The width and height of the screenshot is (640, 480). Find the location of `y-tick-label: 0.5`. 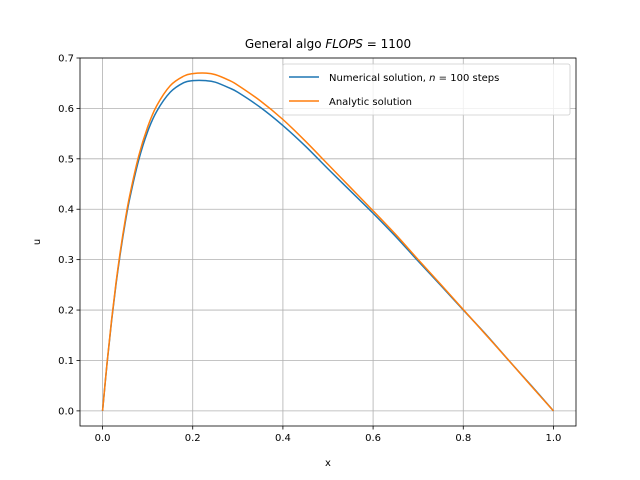

y-tick-label: 0.5 is located at coordinates (66, 159).